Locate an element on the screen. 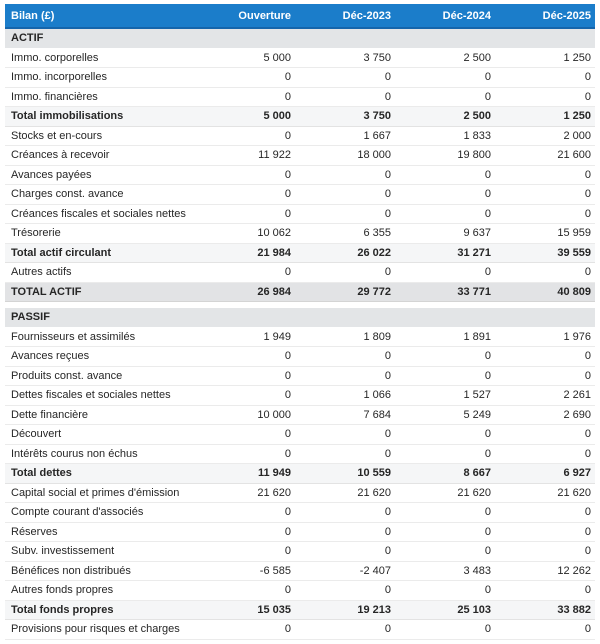 The image size is (600, 644). cell-value-dec-2025: 33 882 is located at coordinates (545, 609).